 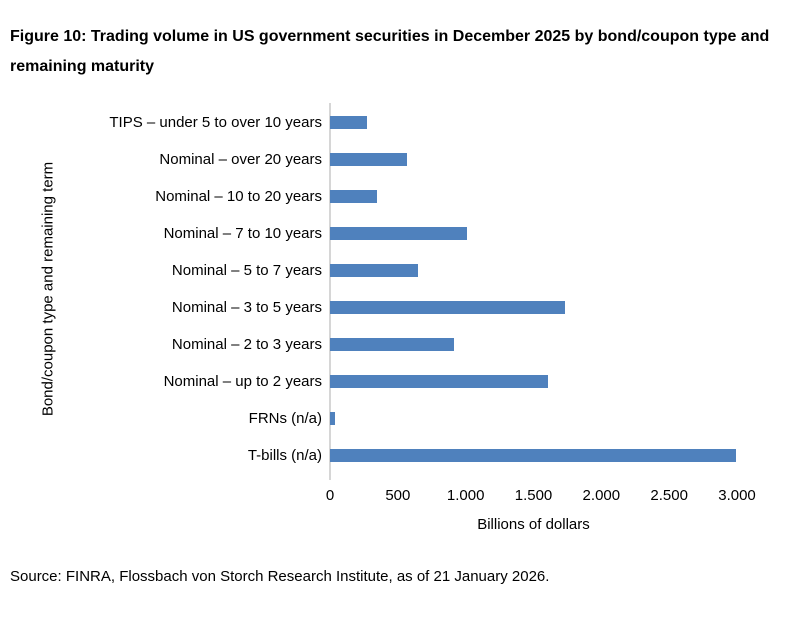 I want to click on x-tick-label: 3.000, so click(x=737, y=495).